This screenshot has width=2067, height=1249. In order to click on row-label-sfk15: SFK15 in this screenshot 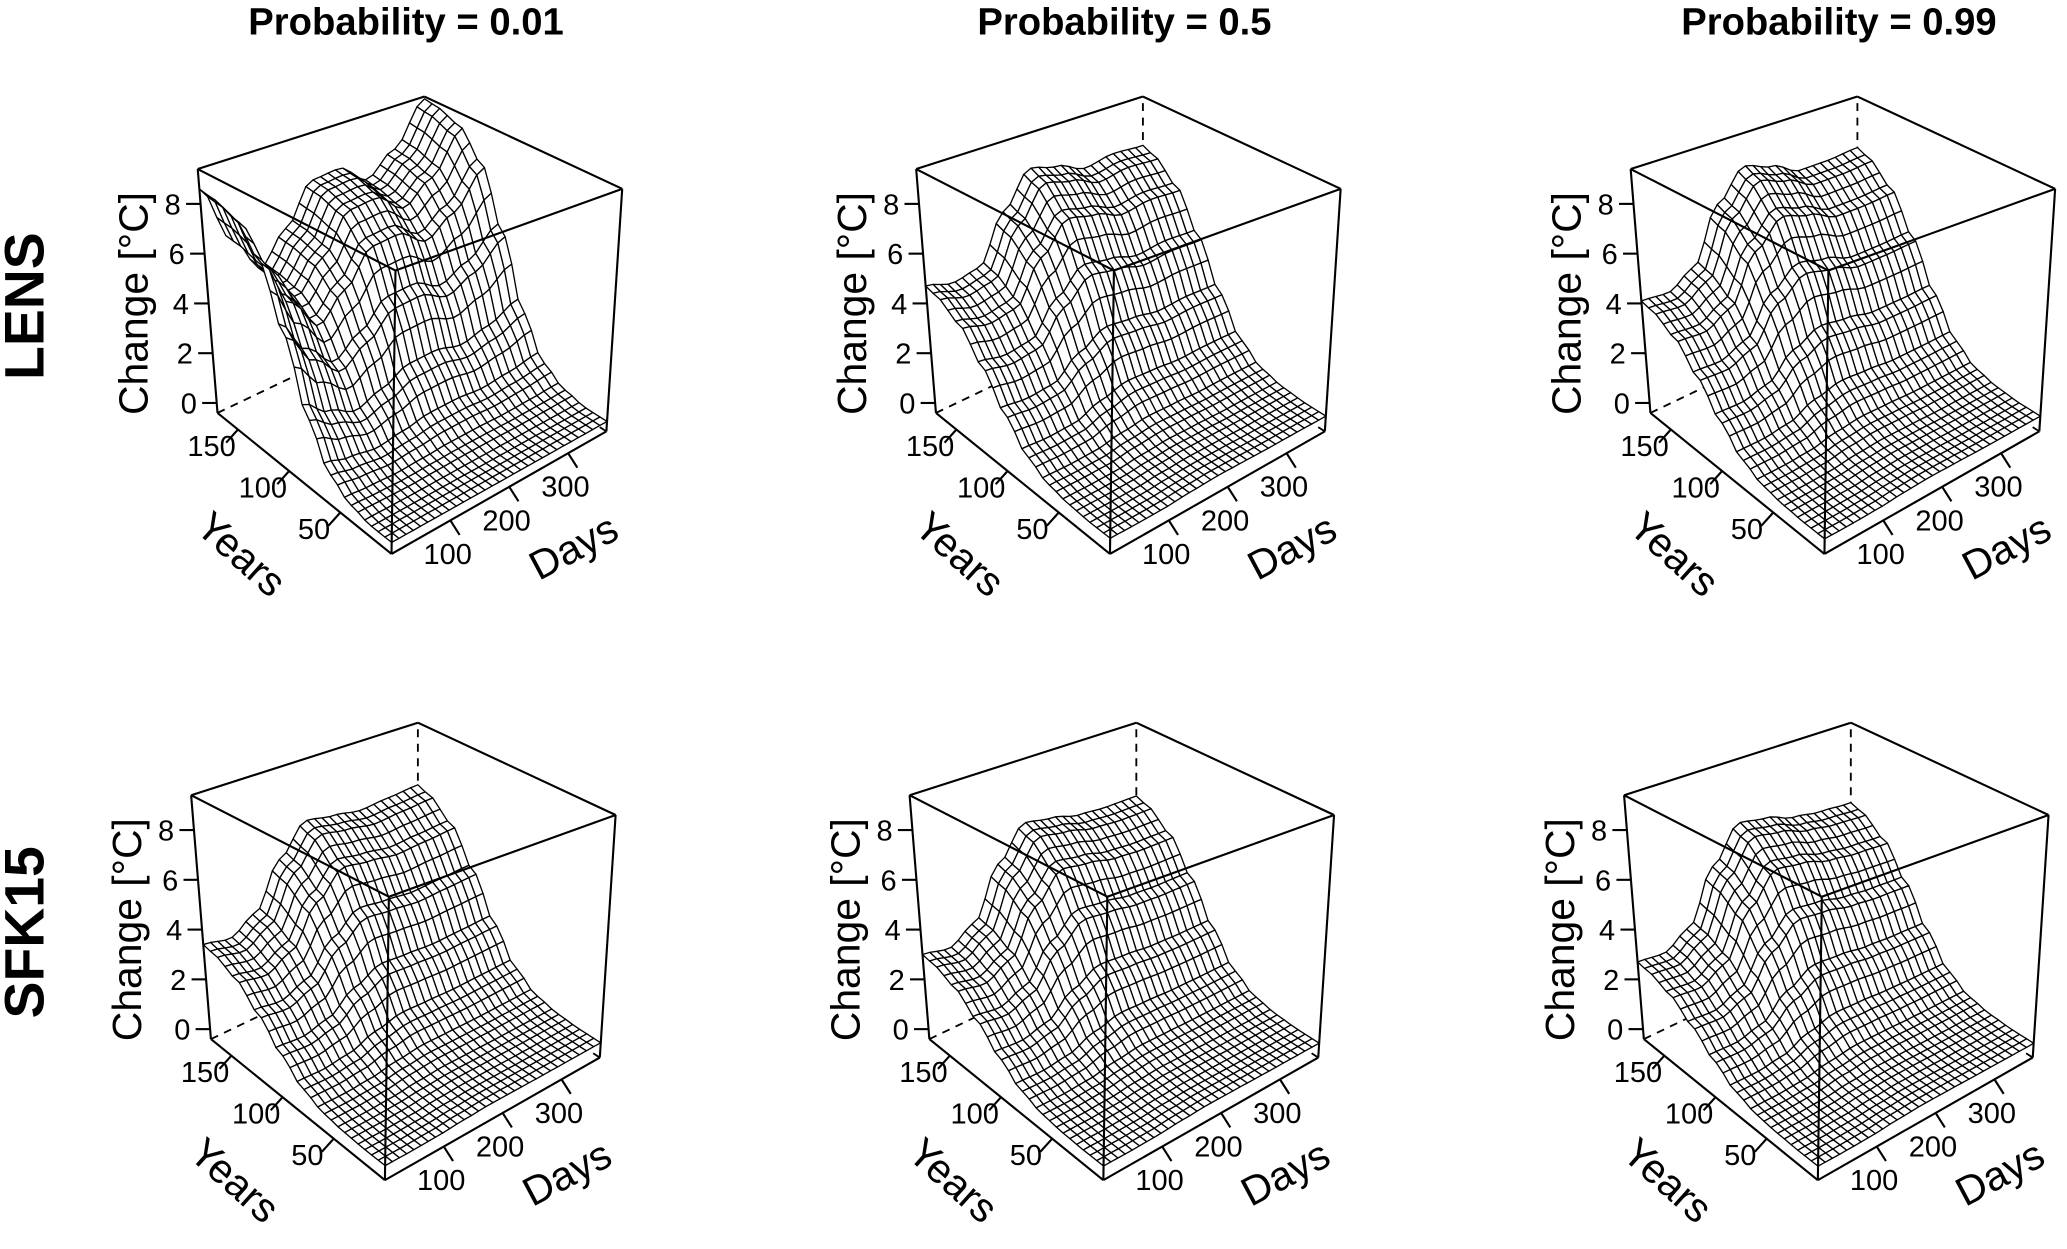, I will do `click(28, 932)`.